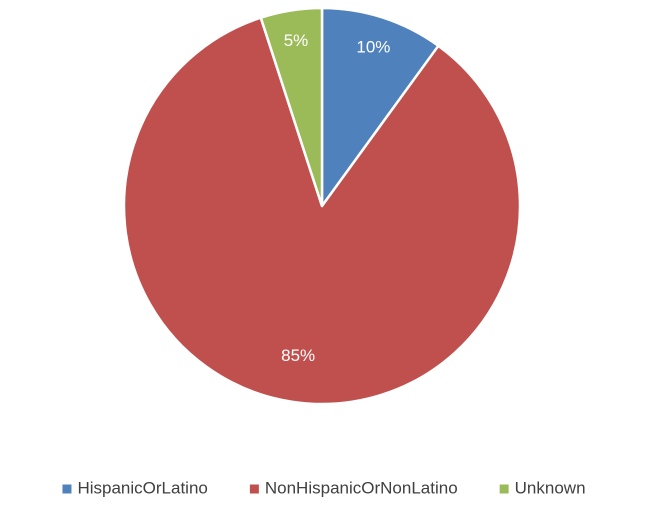 The width and height of the screenshot is (648, 509). What do you see at coordinates (296, 40) in the screenshot?
I see `data-label: 5%` at bounding box center [296, 40].